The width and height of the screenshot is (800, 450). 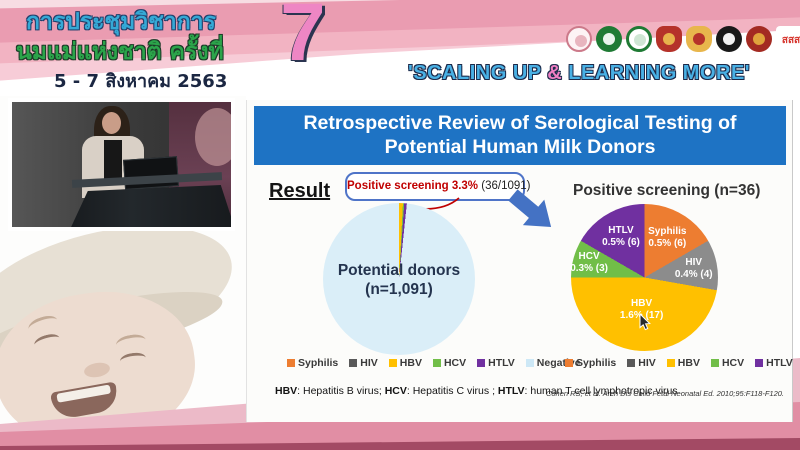 I want to click on pie1-center-label: Potential donors (n=1,091), so click(x=399, y=280).